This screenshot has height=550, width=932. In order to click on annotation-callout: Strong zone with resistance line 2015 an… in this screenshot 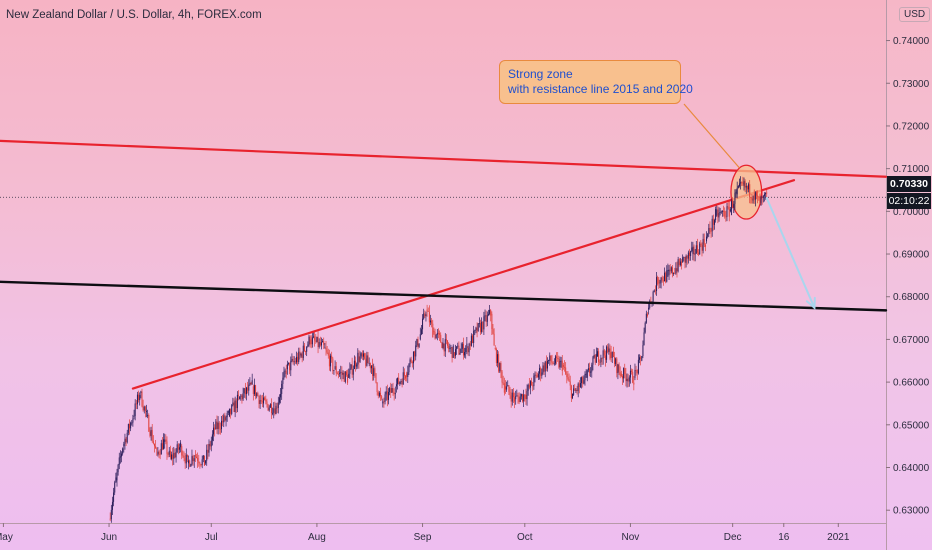, I will do `click(596, 82)`.